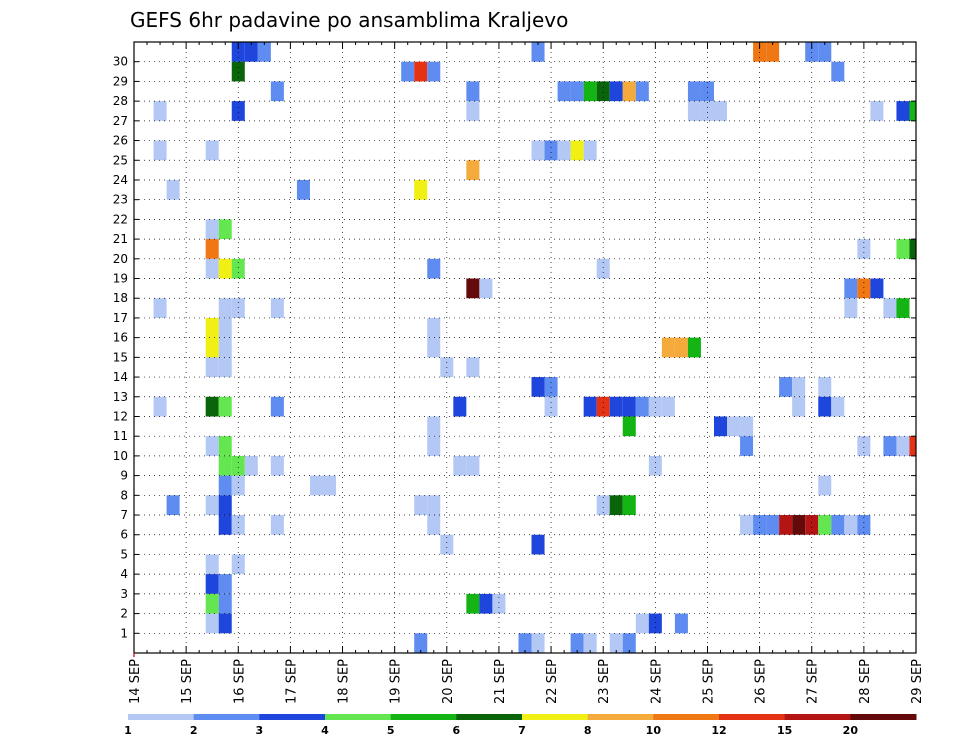 This screenshot has height=742, width=960. I want to click on x-tick-label: 16 SEP, so click(239, 681).